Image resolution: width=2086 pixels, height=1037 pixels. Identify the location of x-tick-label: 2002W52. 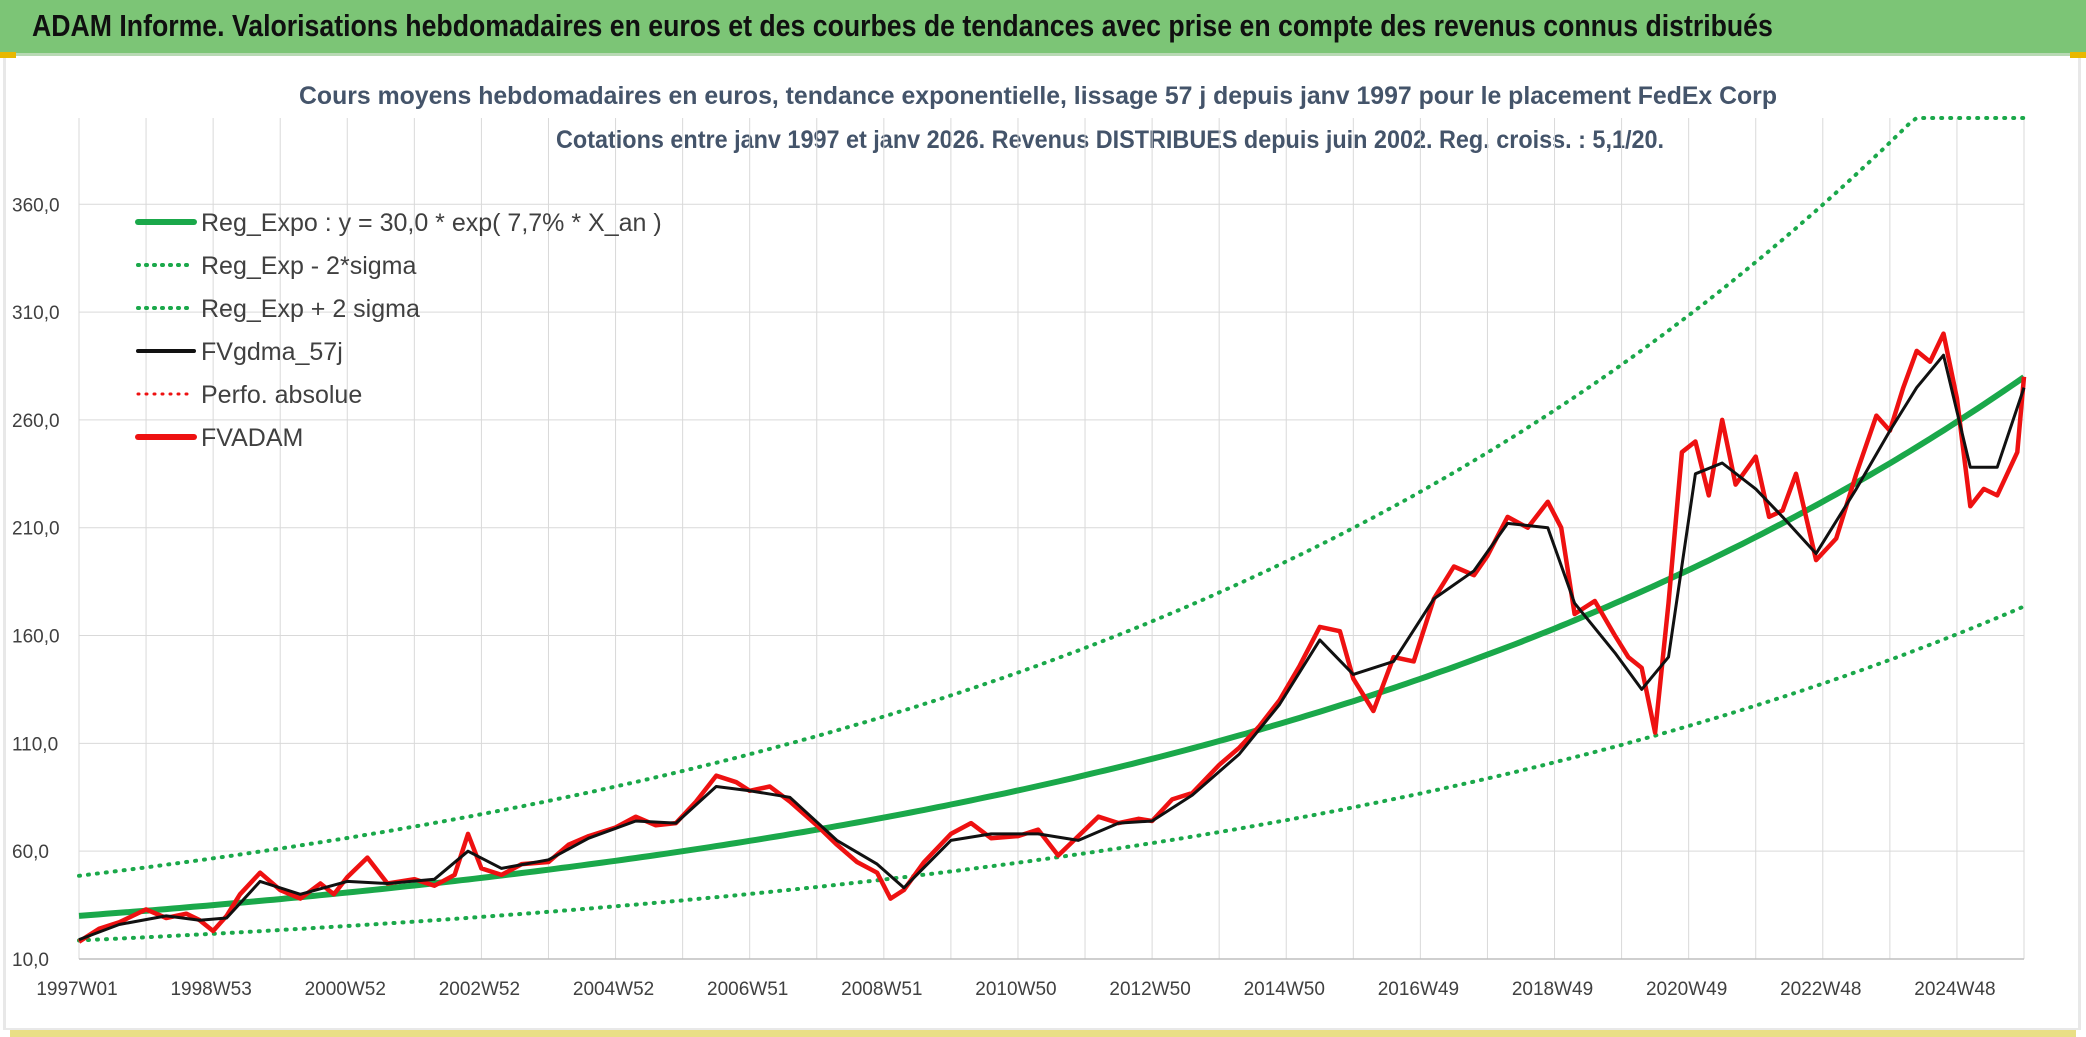
(479, 989).